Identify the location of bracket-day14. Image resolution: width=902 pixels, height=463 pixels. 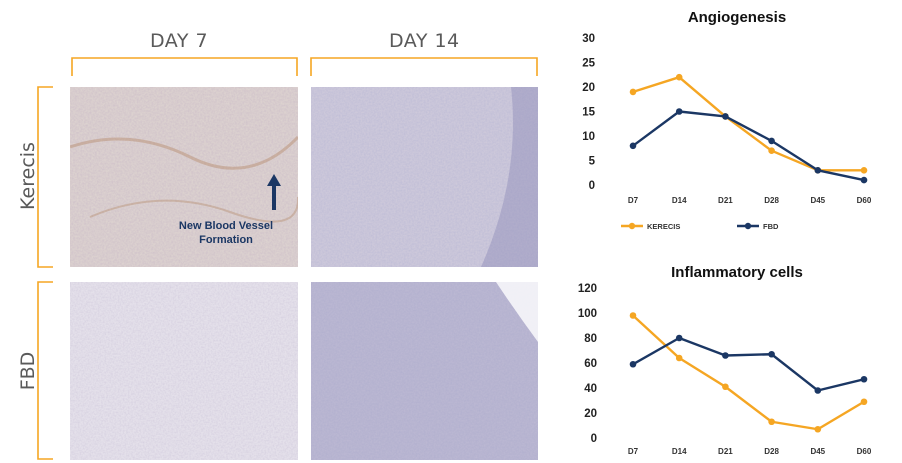
(424, 66).